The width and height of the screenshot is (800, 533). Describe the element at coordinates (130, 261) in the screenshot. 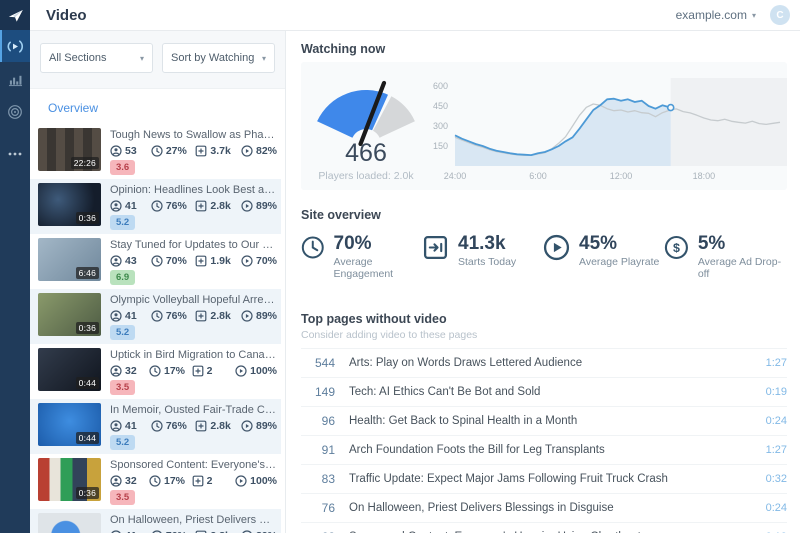

I see `stat-concurrents: 43` at that location.